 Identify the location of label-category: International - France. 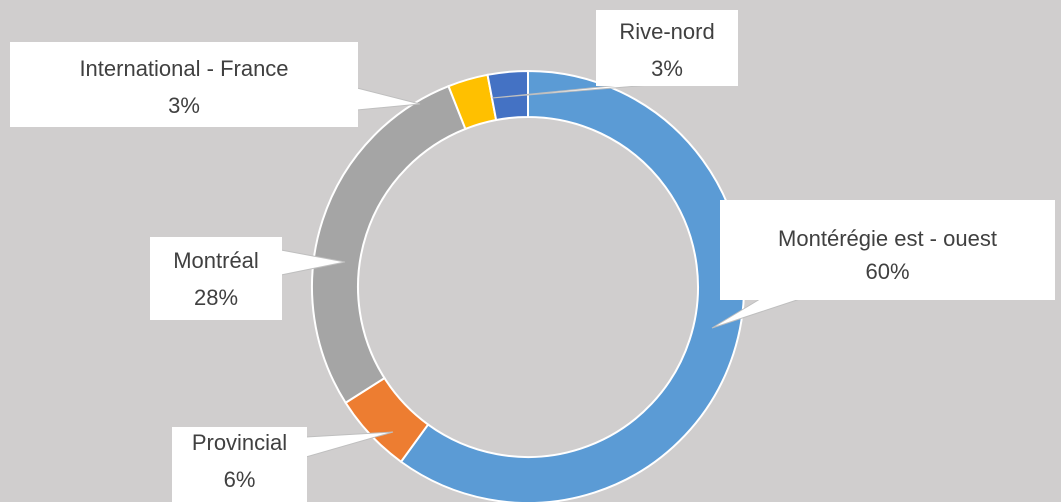
(183, 68).